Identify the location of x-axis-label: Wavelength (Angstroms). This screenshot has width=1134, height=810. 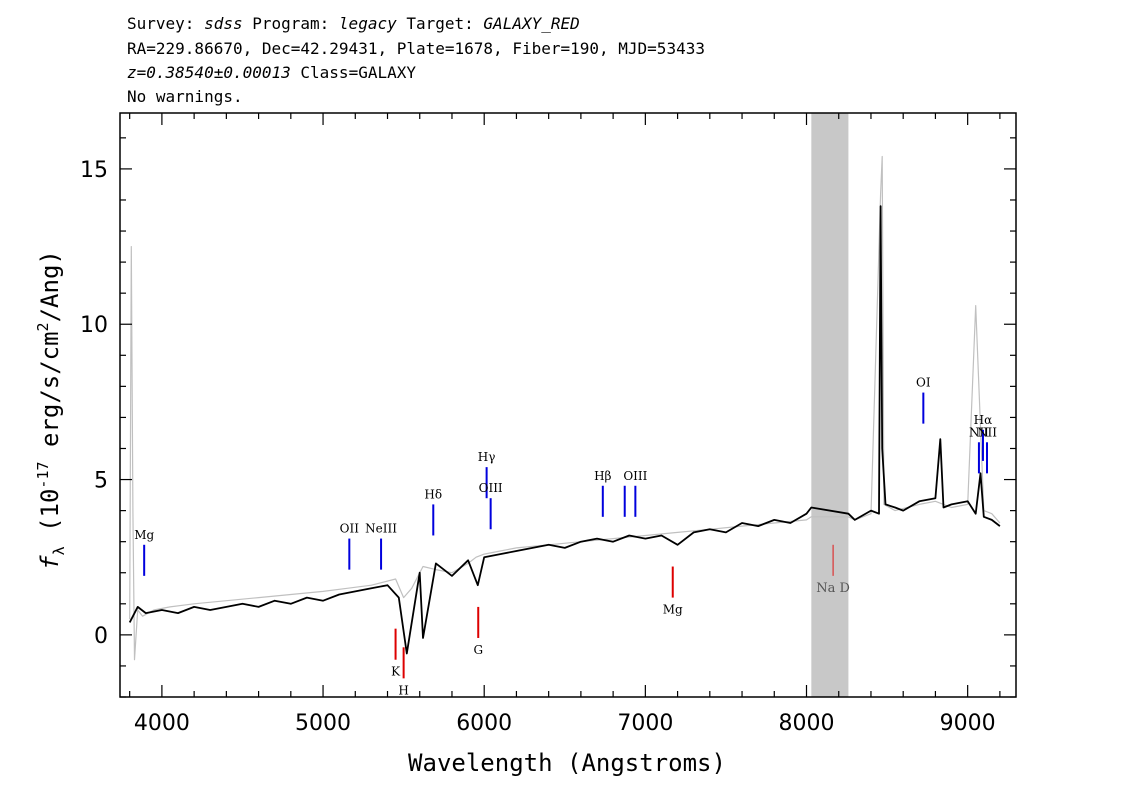
(567, 763).